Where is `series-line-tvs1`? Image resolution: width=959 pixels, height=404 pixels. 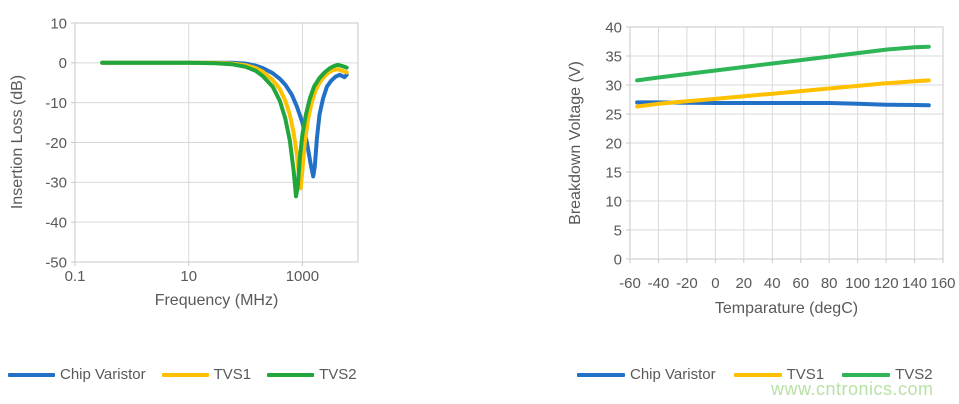
series-line-tvs1 is located at coordinates (783, 93).